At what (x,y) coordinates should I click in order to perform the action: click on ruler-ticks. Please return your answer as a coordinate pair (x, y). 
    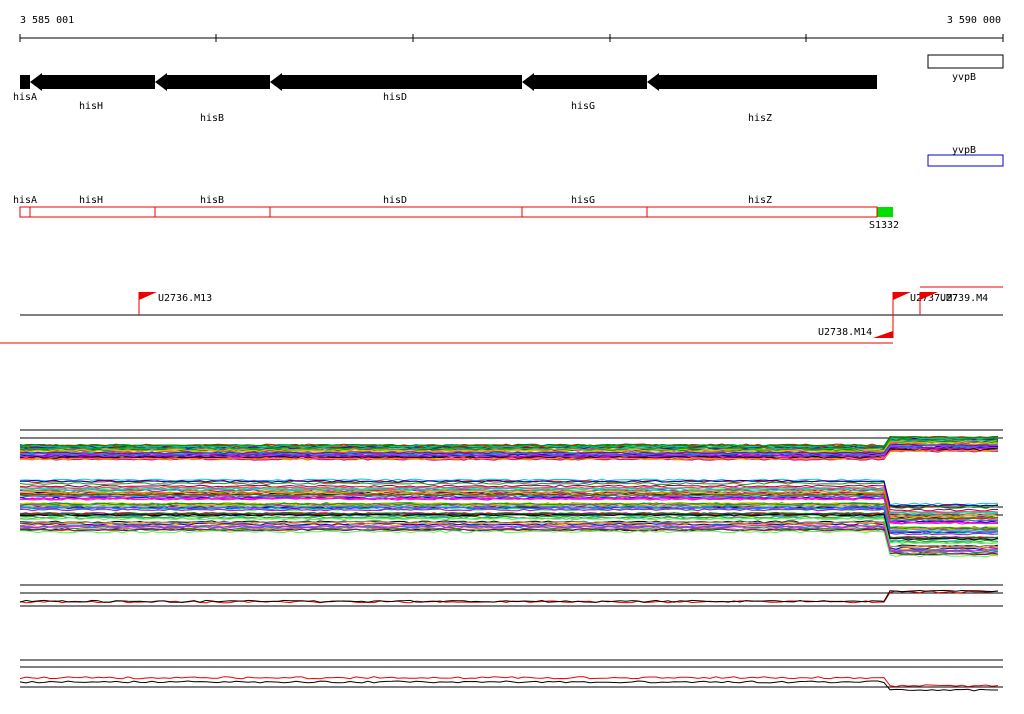
    Looking at the image, I should click on (511, 38).